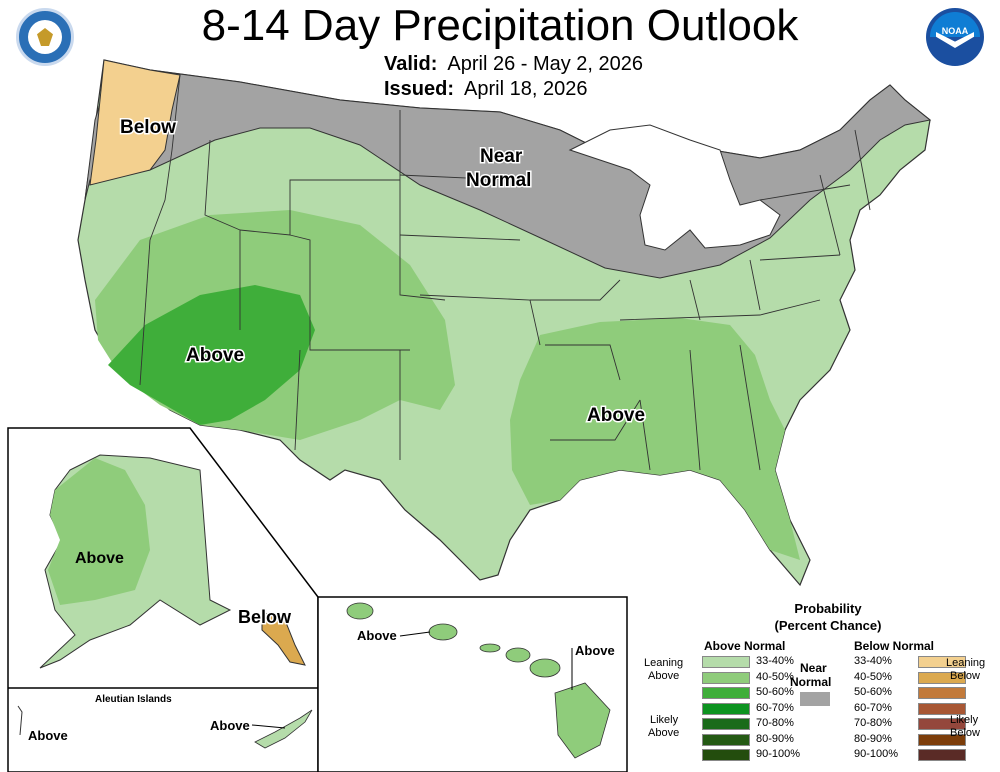  I want to click on label-near-line1: Near, so click(501, 156).